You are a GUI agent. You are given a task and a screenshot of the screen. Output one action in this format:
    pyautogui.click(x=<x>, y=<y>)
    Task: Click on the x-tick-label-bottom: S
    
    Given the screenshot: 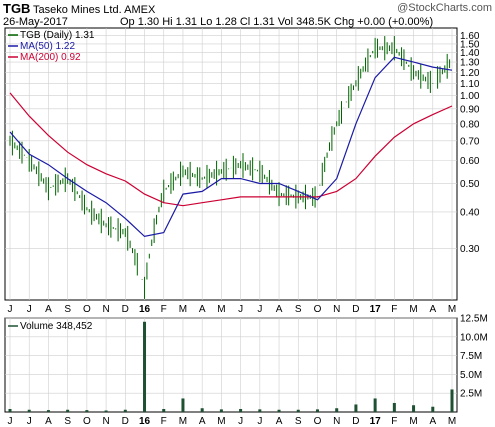 What is the action you would take?
    pyautogui.click(x=67, y=421)
    